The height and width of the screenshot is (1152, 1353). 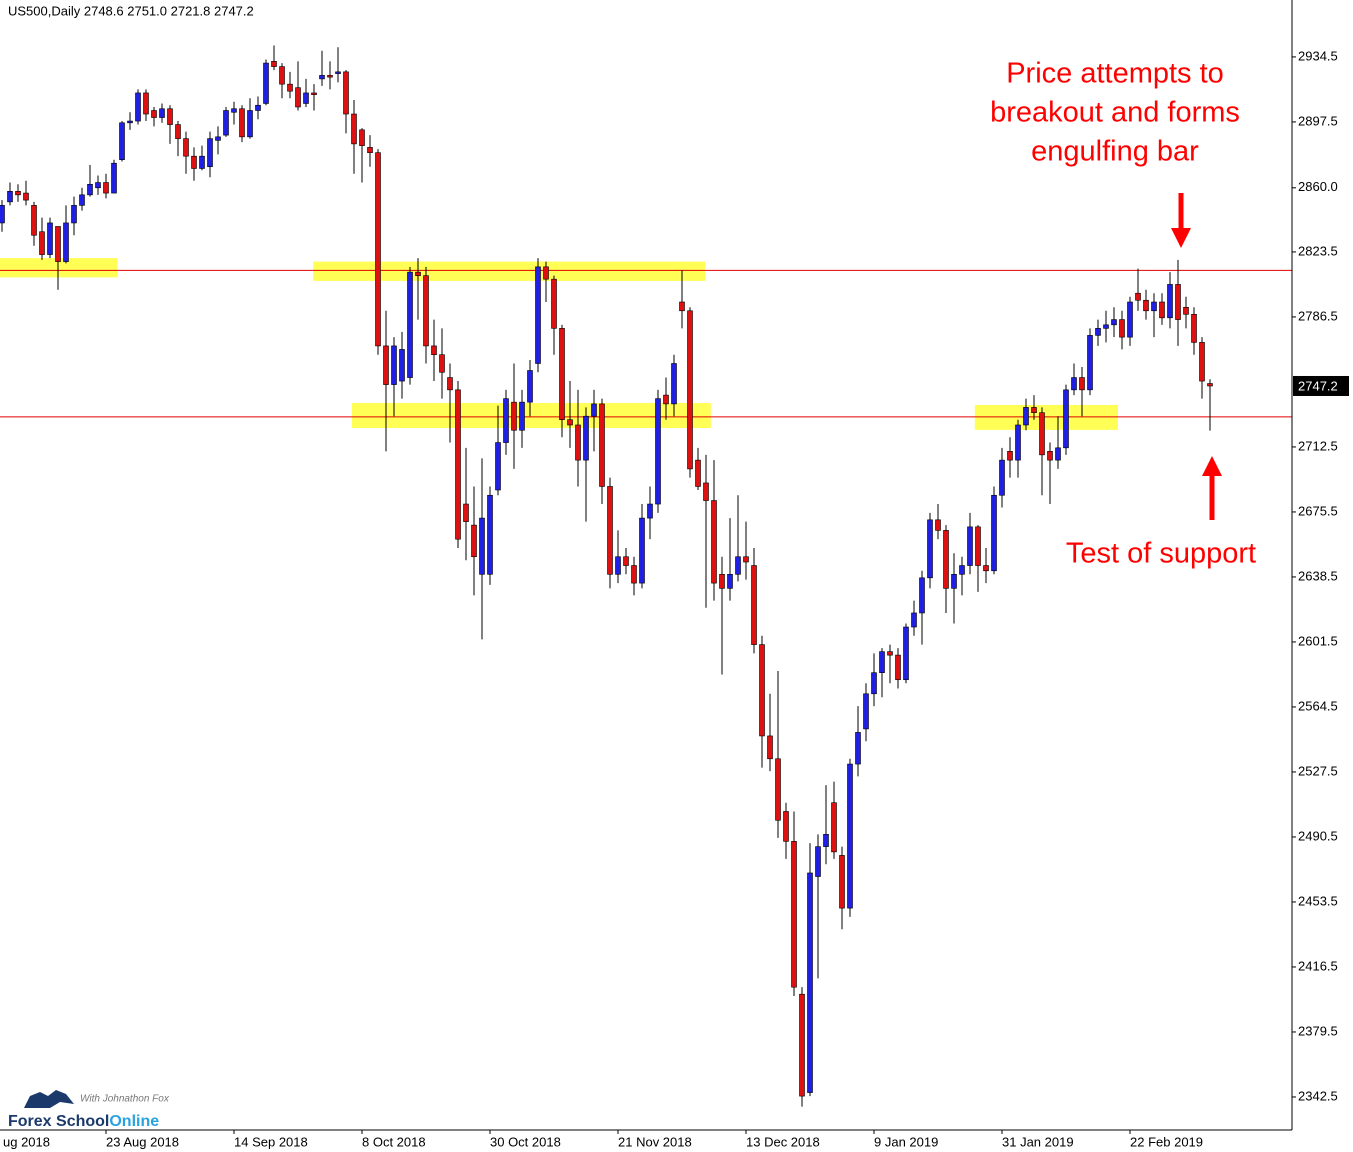 What do you see at coordinates (655, 1141) in the screenshot?
I see `x-tick-label: 21 Nov 2018` at bounding box center [655, 1141].